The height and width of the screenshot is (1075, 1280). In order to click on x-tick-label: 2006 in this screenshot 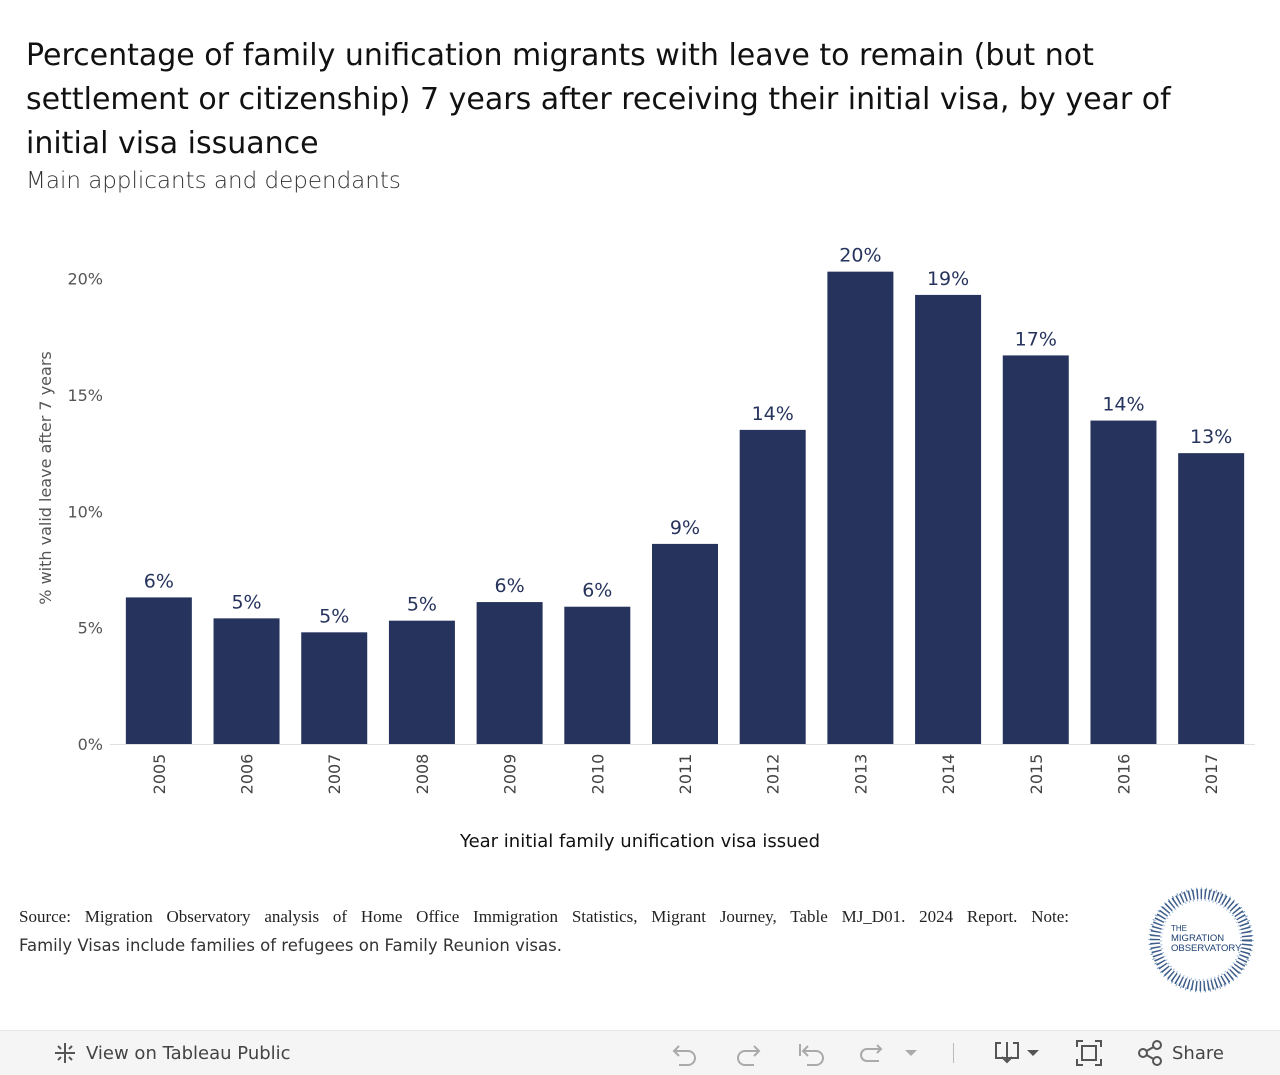, I will do `click(247, 774)`.